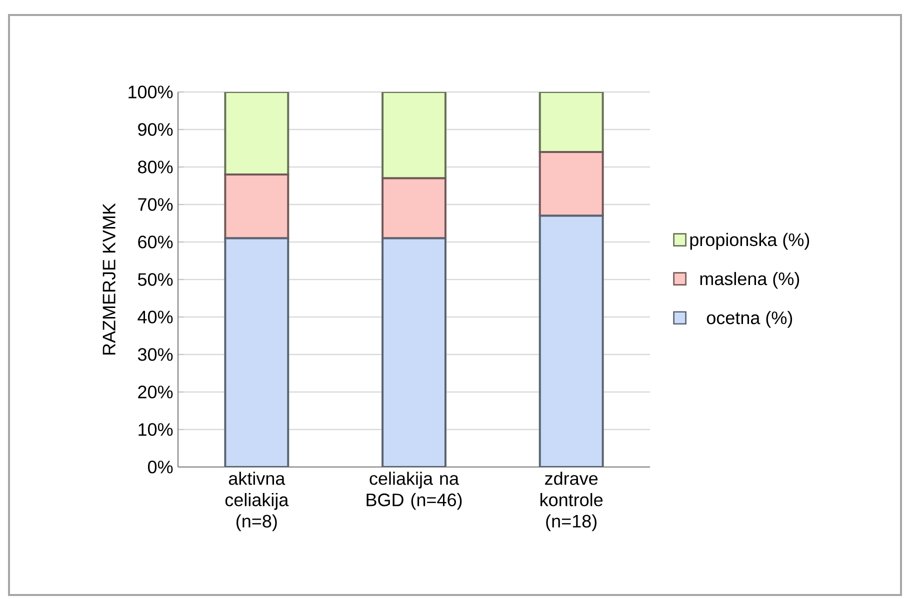 The image size is (905, 599). I want to click on x-tick-label: aktivna celiakija (n=8), so click(257, 502).